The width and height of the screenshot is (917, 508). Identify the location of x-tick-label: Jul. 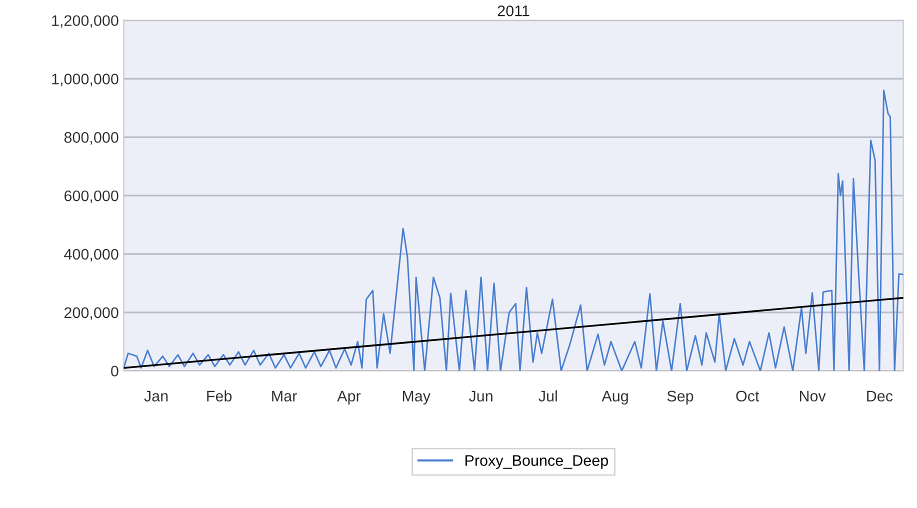
(547, 396).